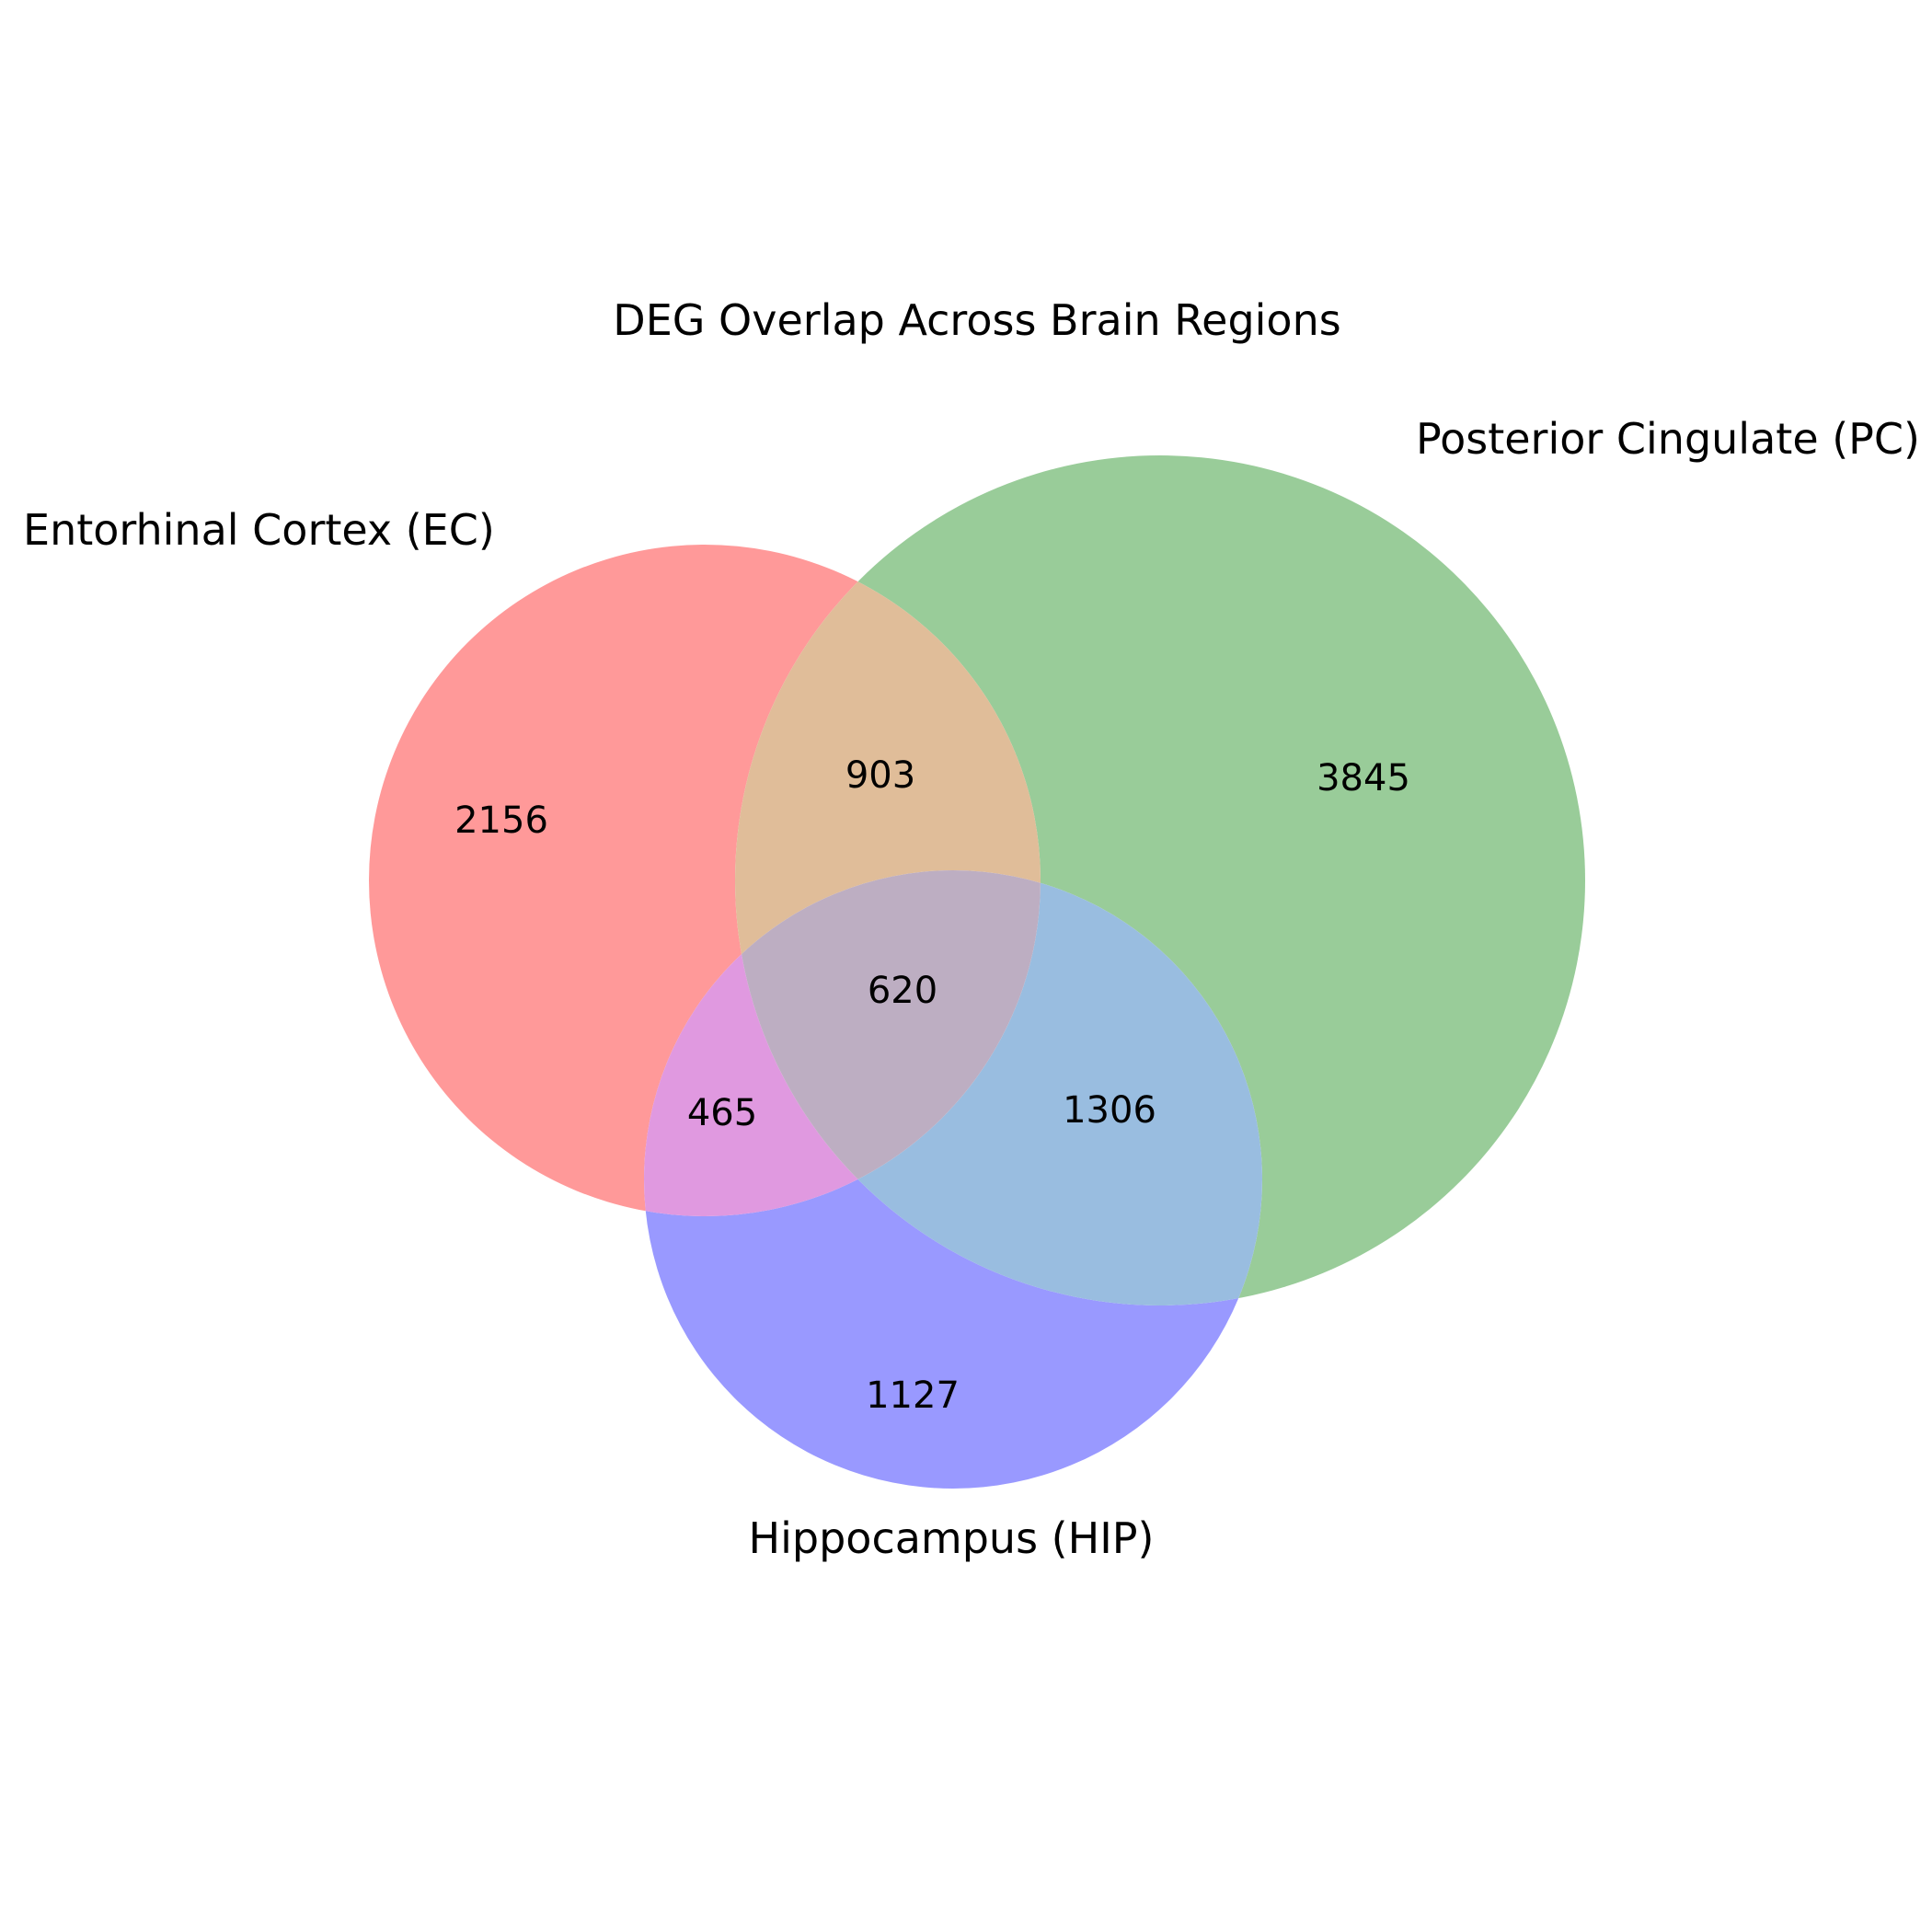 This screenshot has width=1932, height=1932. I want to click on chart-title: DEG Overlap Across Brain Regions, so click(976, 320).